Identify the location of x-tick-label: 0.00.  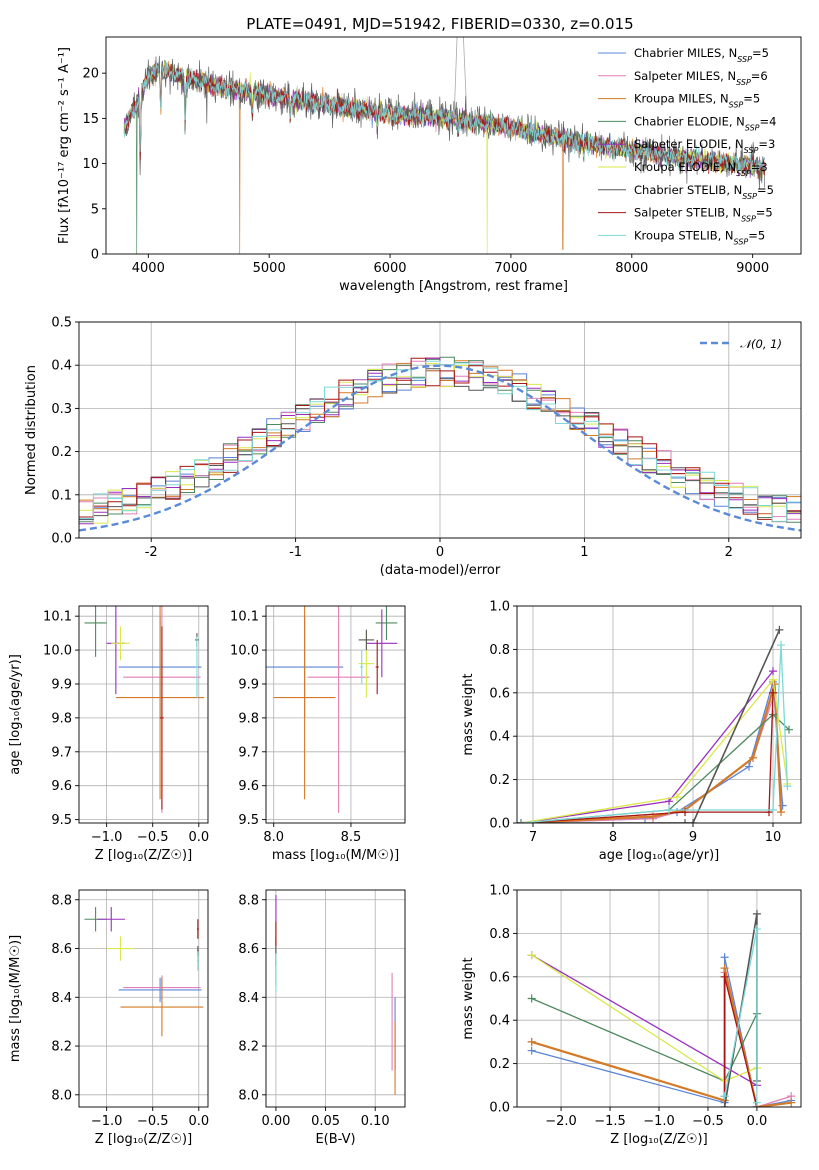
(275, 1121).